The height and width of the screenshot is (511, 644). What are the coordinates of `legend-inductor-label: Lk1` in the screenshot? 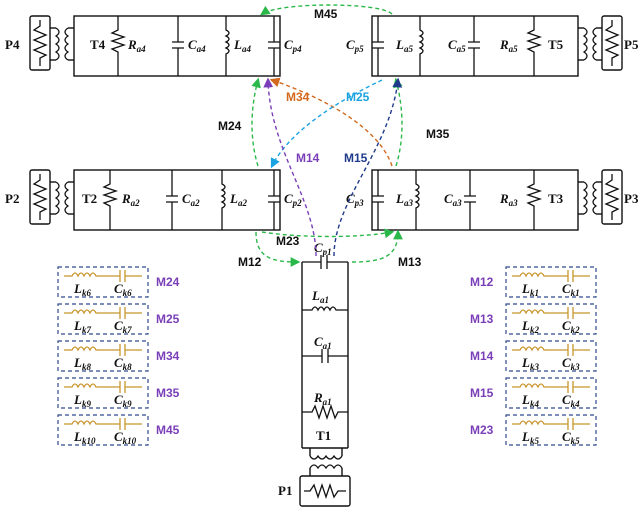 It's located at (530, 289).